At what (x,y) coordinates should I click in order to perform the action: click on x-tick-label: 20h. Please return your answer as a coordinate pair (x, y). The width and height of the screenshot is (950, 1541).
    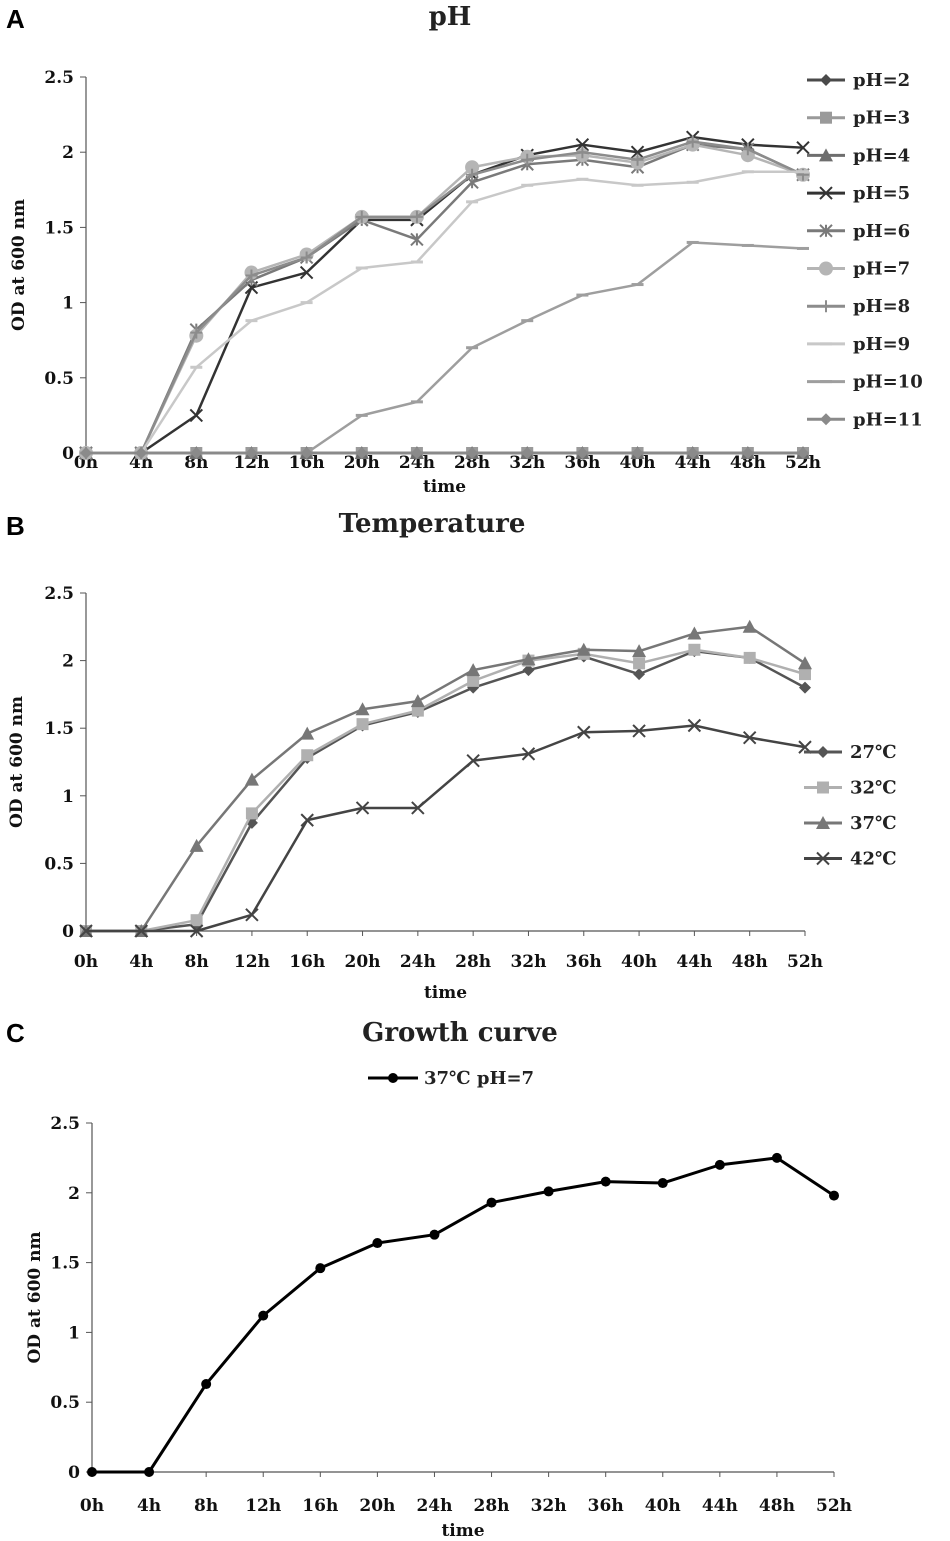
    Looking at the image, I should click on (362, 463).